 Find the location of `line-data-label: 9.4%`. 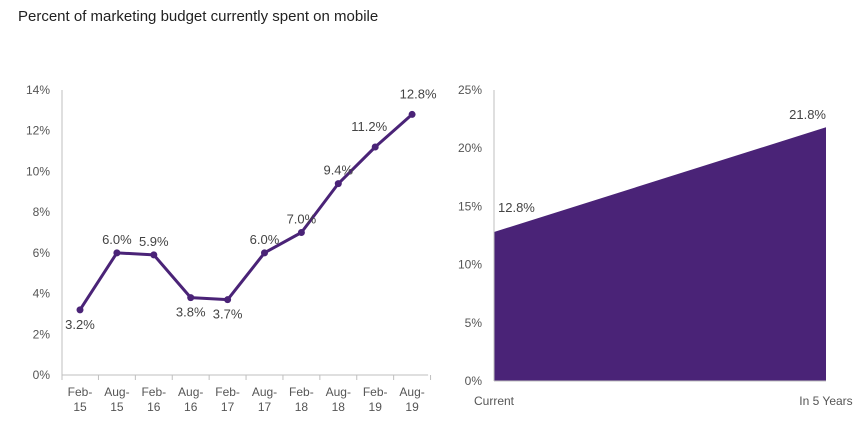

line-data-label: 9.4% is located at coordinates (338, 170).